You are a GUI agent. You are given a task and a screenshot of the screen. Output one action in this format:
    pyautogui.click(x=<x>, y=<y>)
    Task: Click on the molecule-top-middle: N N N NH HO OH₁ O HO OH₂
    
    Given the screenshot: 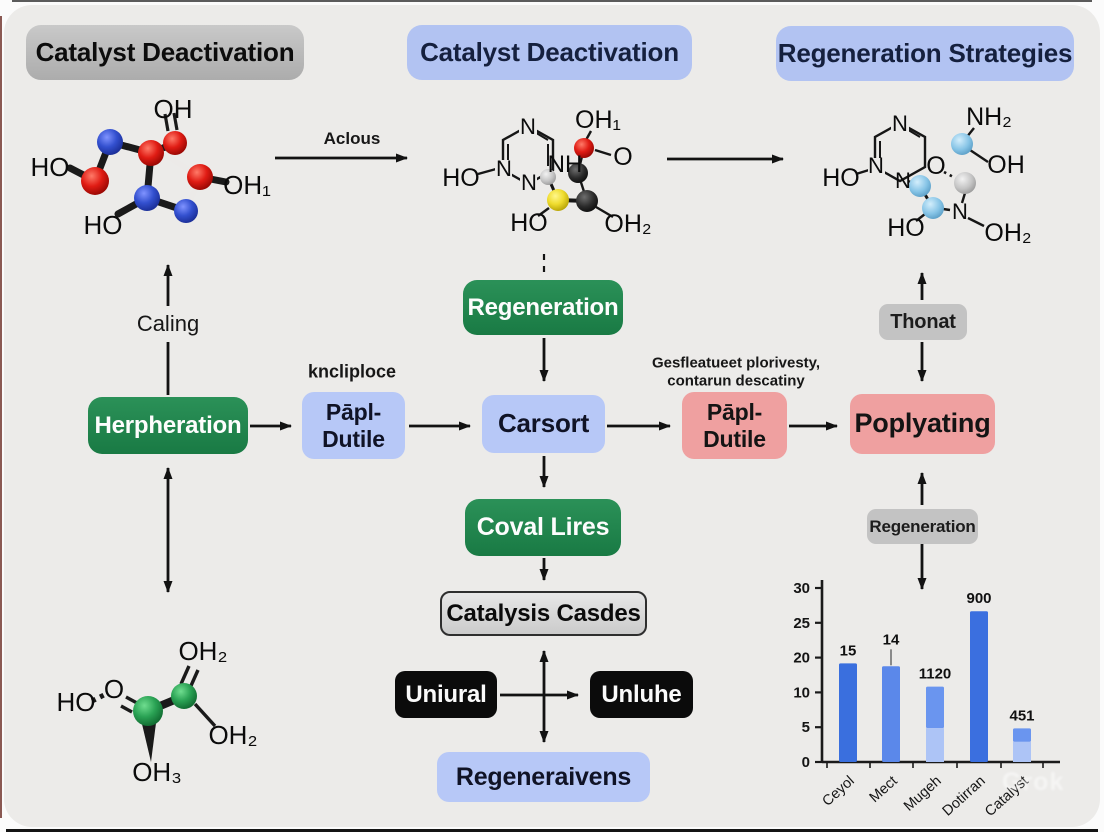 What is the action you would take?
    pyautogui.click(x=546, y=172)
    